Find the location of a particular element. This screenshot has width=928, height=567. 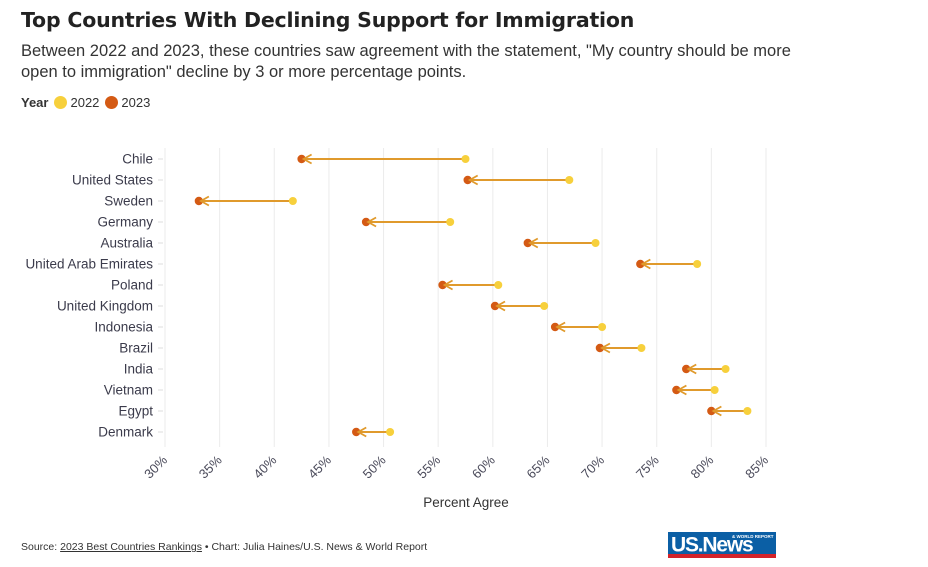

legend-swatch-2023 is located at coordinates (112, 102).